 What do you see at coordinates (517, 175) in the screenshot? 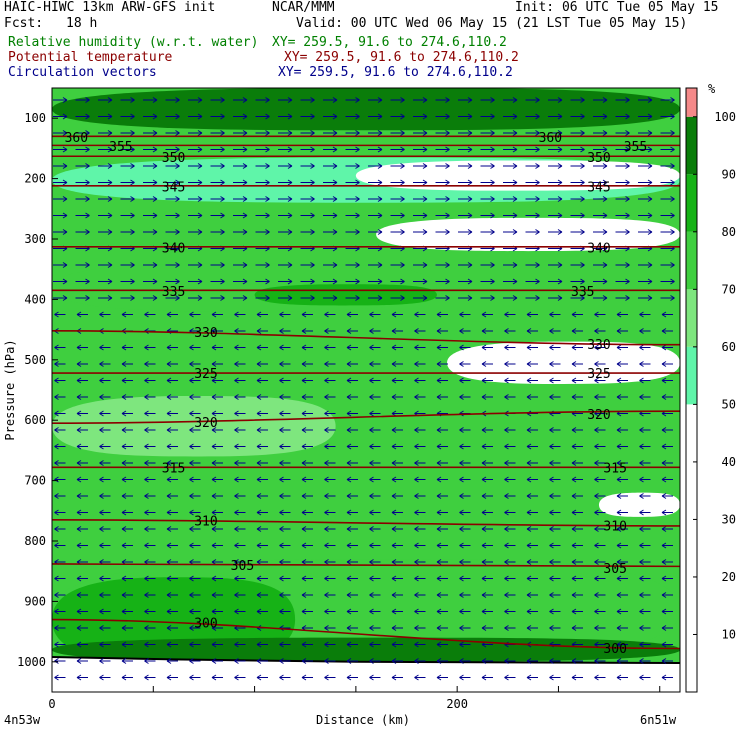
I see `rh-region` at bounding box center [517, 175].